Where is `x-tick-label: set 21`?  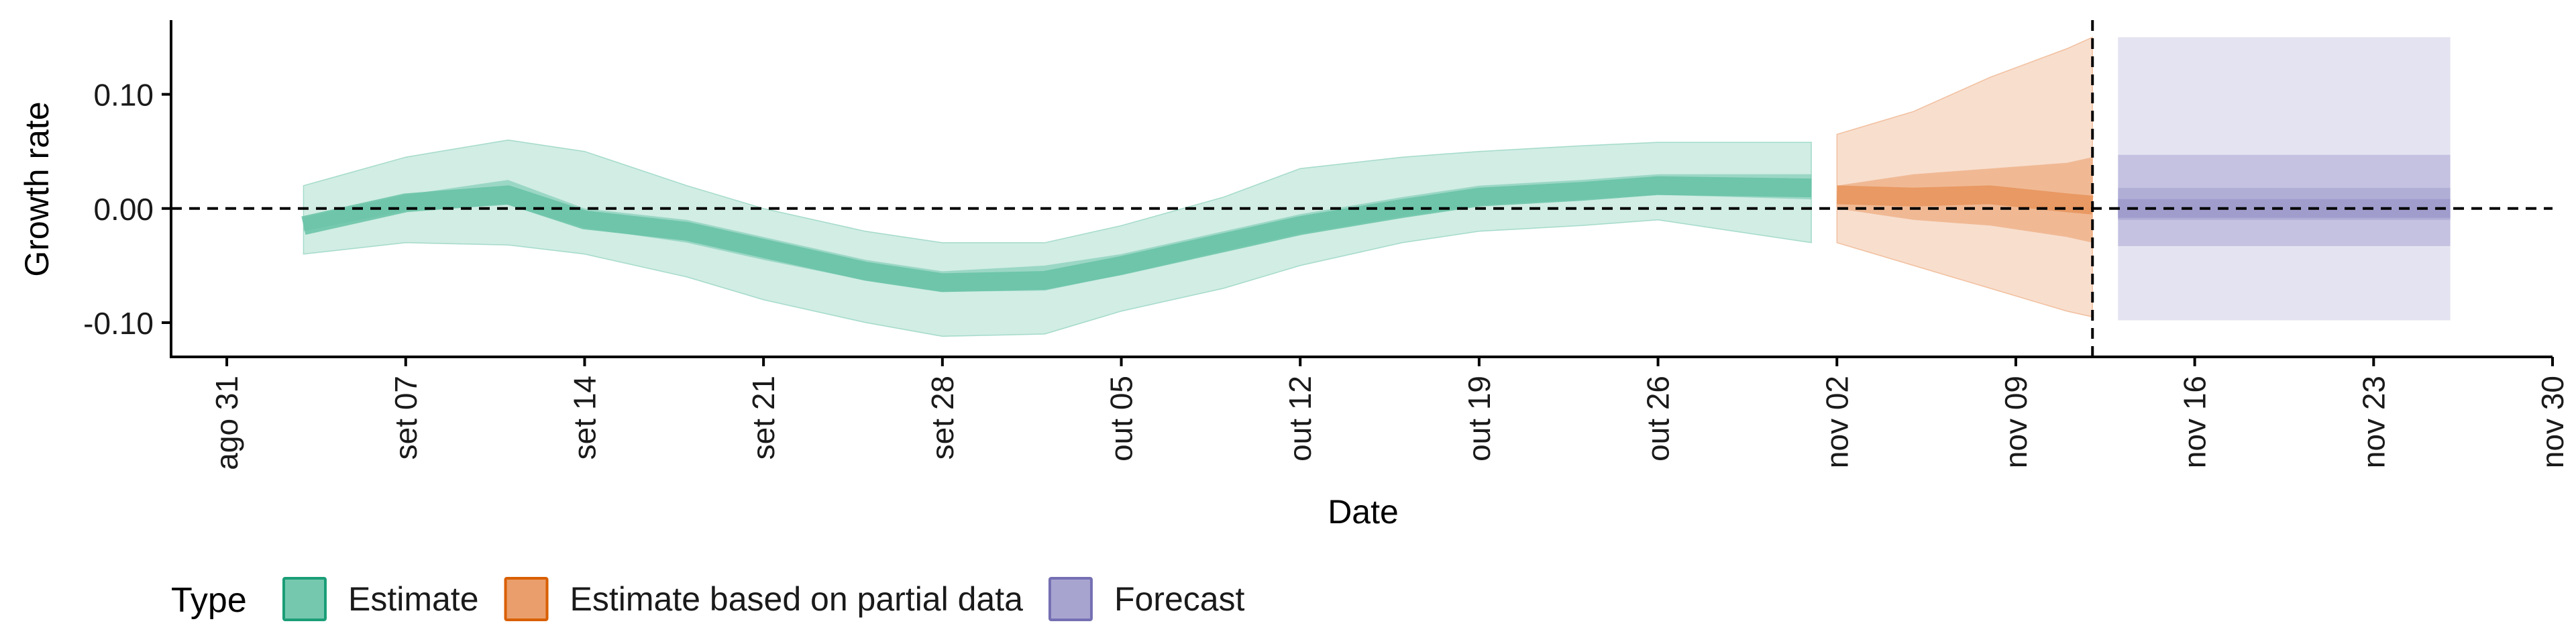 x-tick-label: set 21 is located at coordinates (763, 418).